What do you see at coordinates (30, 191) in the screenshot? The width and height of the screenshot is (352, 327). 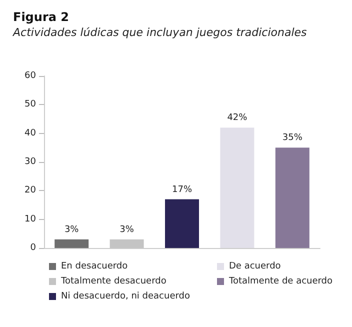 I see `y-tick-label: 20` at bounding box center [30, 191].